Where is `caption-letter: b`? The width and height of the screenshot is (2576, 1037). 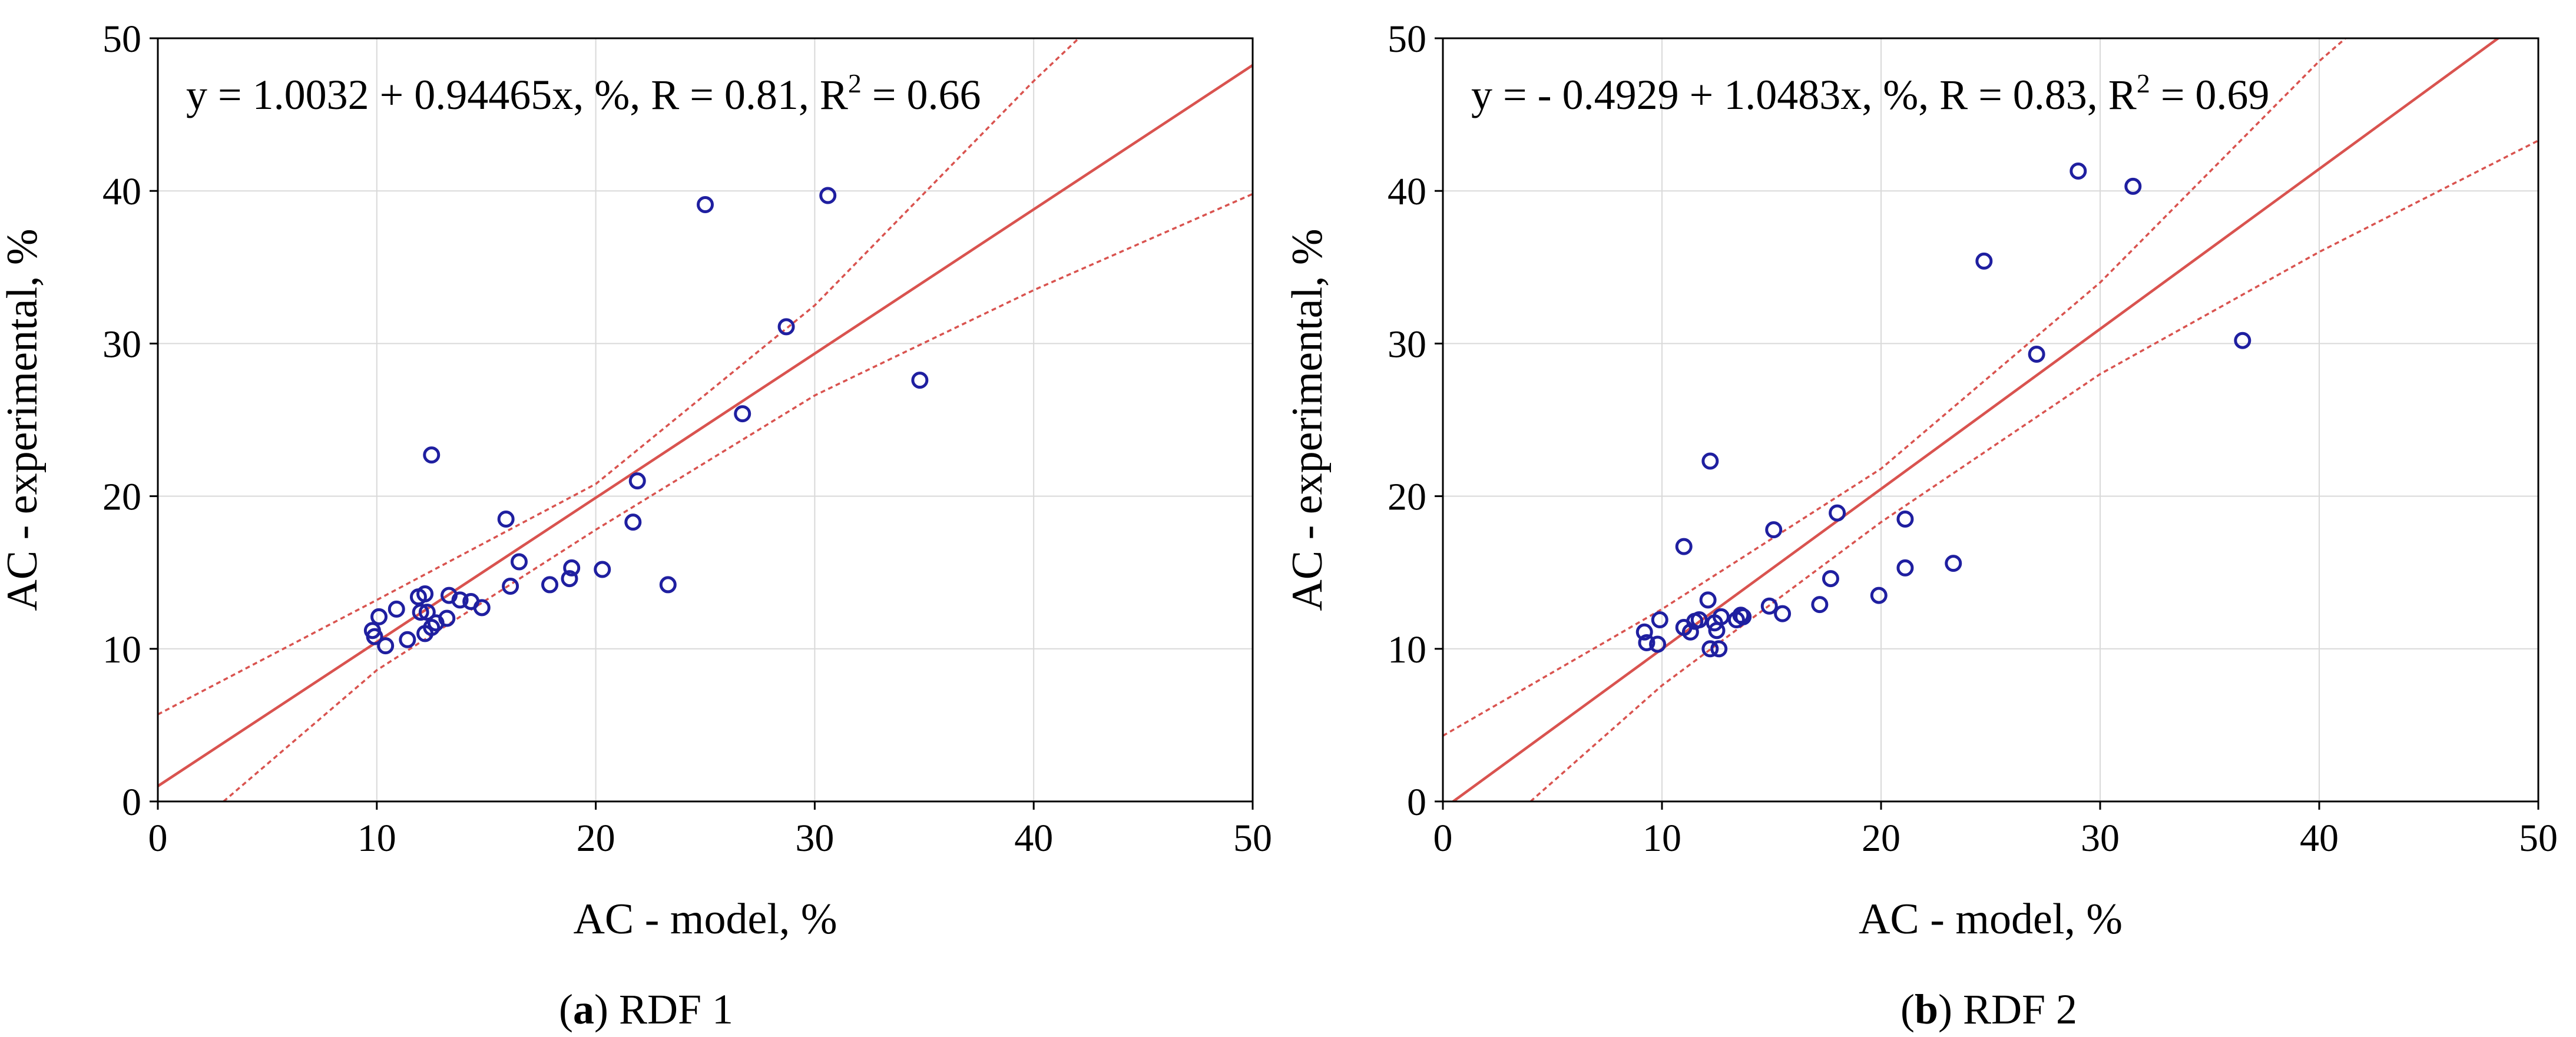 caption-letter: b is located at coordinates (1926, 1010).